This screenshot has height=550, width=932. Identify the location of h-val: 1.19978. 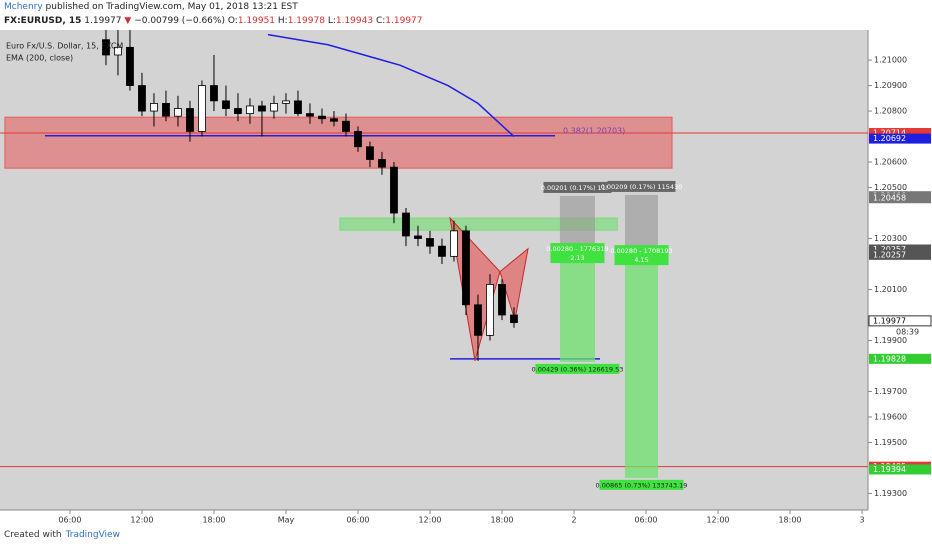
(306, 21).